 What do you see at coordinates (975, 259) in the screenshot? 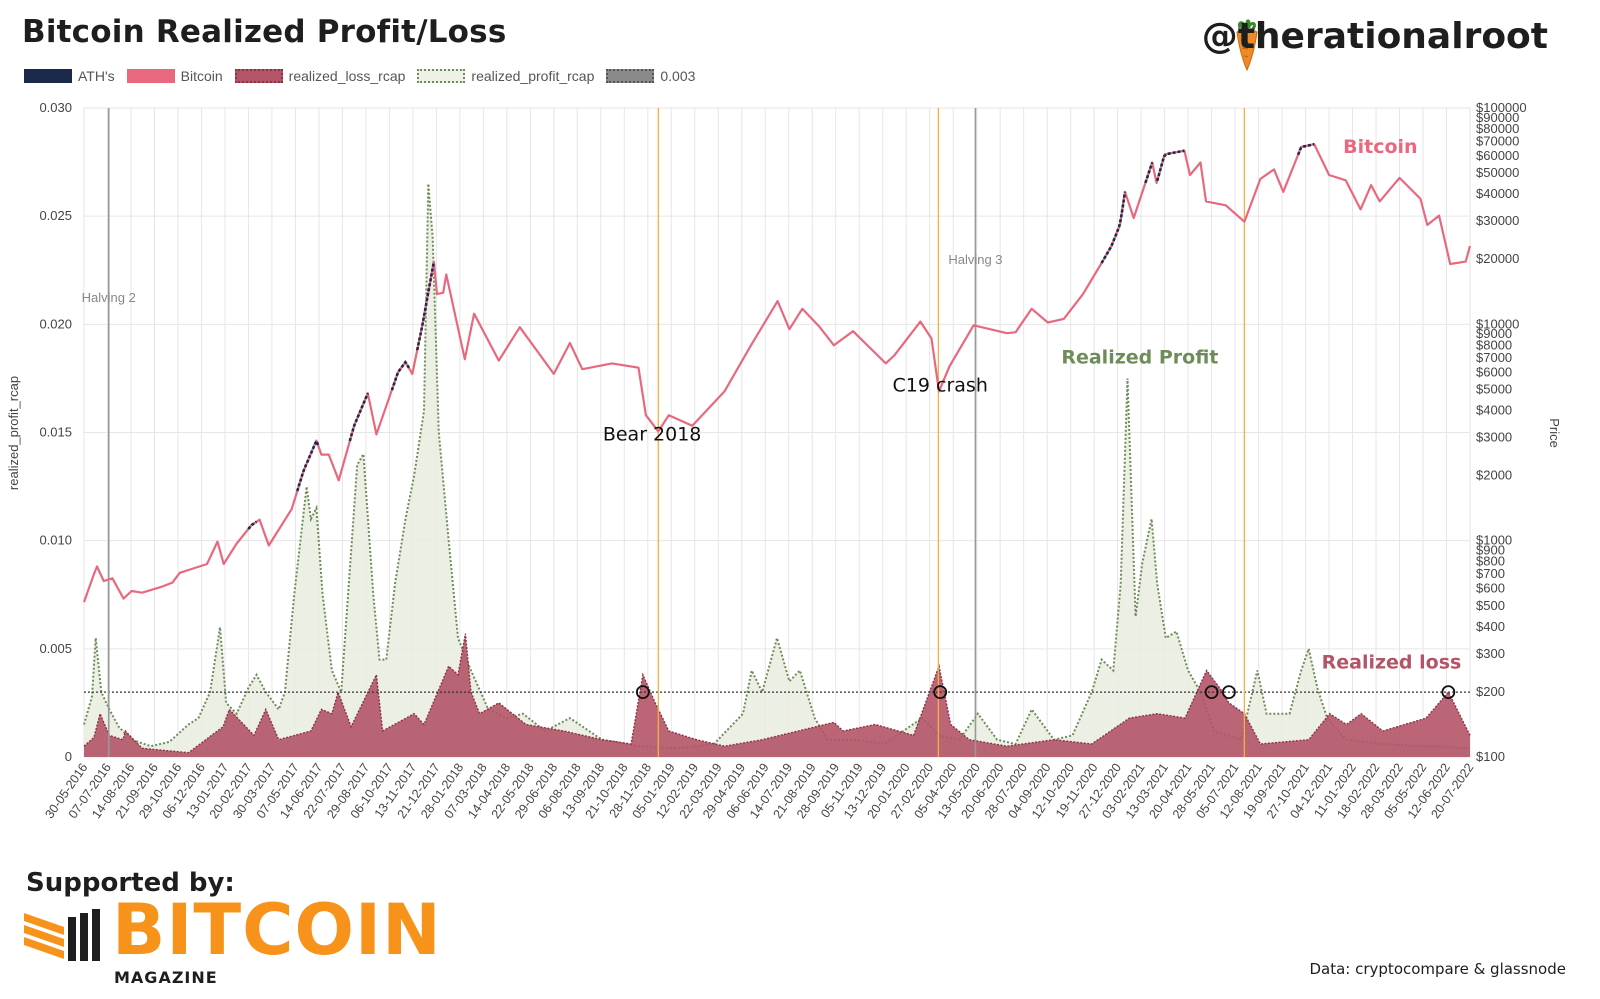
I see `halving-label: Halving 3` at bounding box center [975, 259].